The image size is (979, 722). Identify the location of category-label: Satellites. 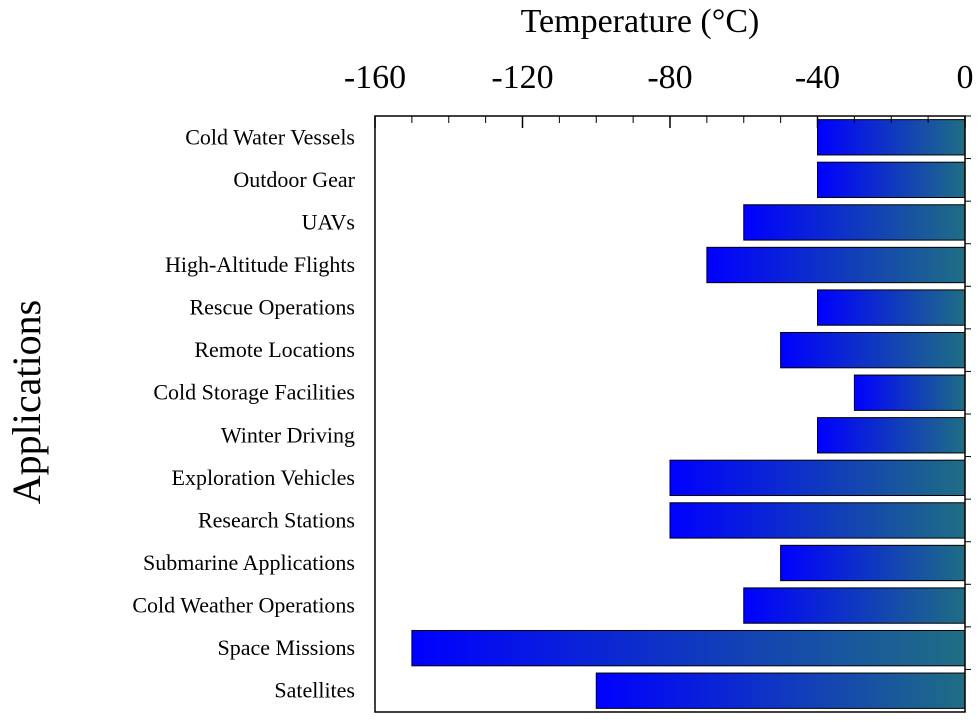
(314, 690).